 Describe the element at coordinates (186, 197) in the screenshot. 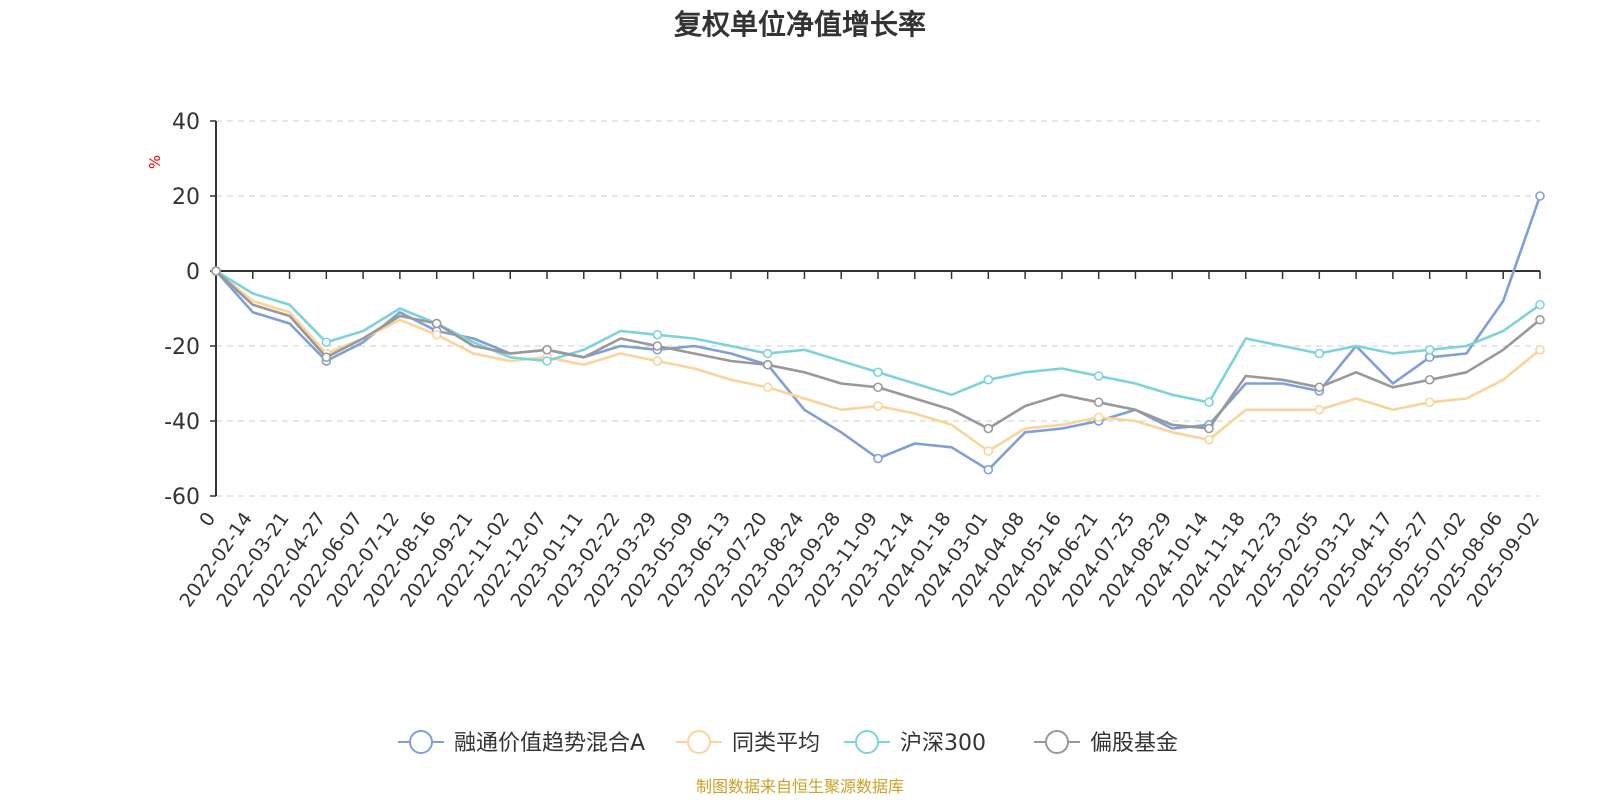

I see `y-tick-label: 20` at that location.